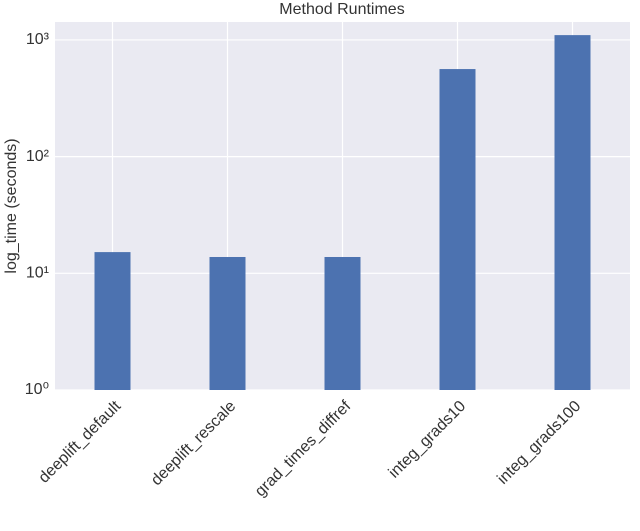  Describe the element at coordinates (80, 441) in the screenshot. I see `x-tick-label: deeplift_default` at that location.